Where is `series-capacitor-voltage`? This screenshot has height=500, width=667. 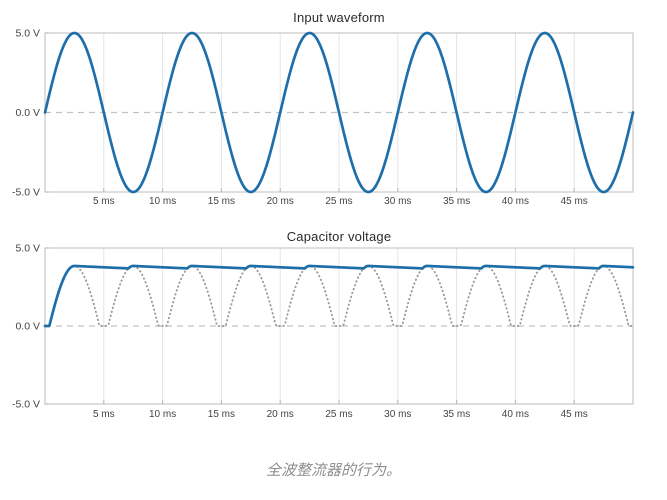 series-capacitor-voltage is located at coordinates (339, 296).